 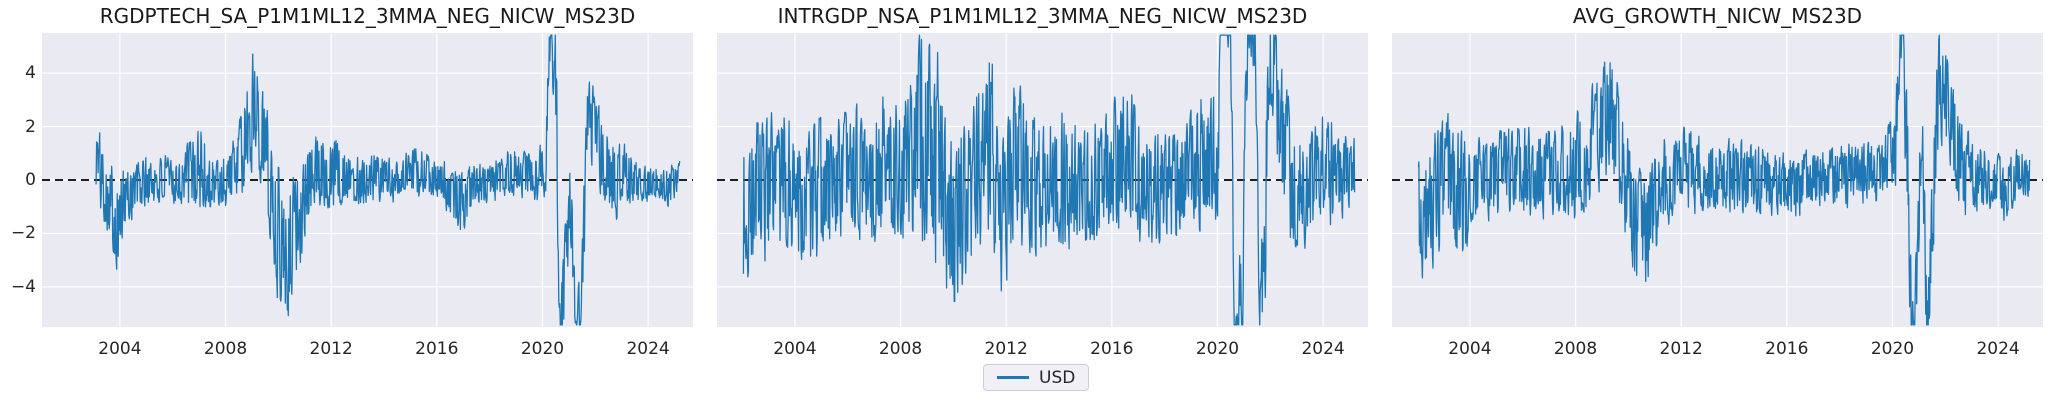 I want to click on legend-series-label: USD, so click(x=1057, y=377).